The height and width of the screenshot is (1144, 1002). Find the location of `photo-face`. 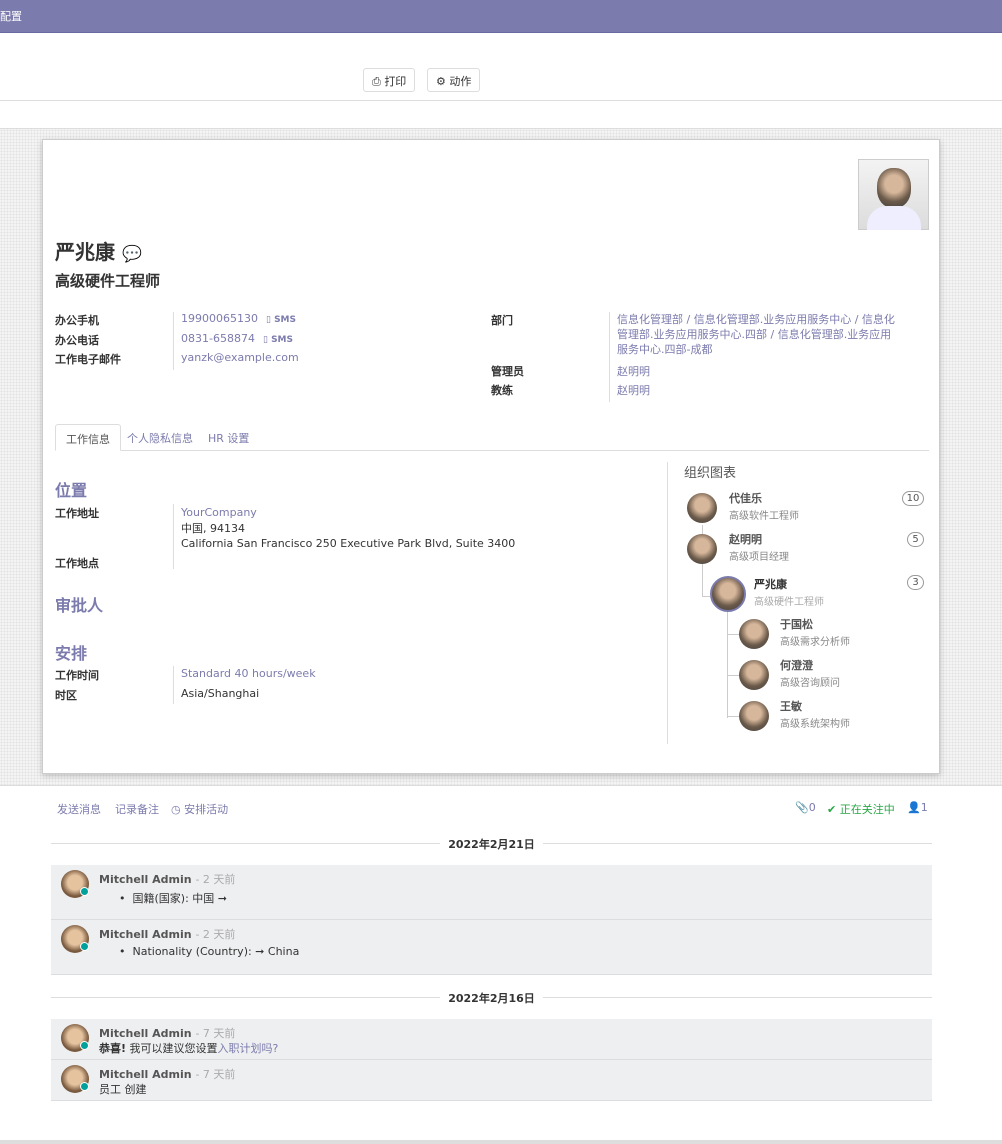

photo-face is located at coordinates (894, 188).